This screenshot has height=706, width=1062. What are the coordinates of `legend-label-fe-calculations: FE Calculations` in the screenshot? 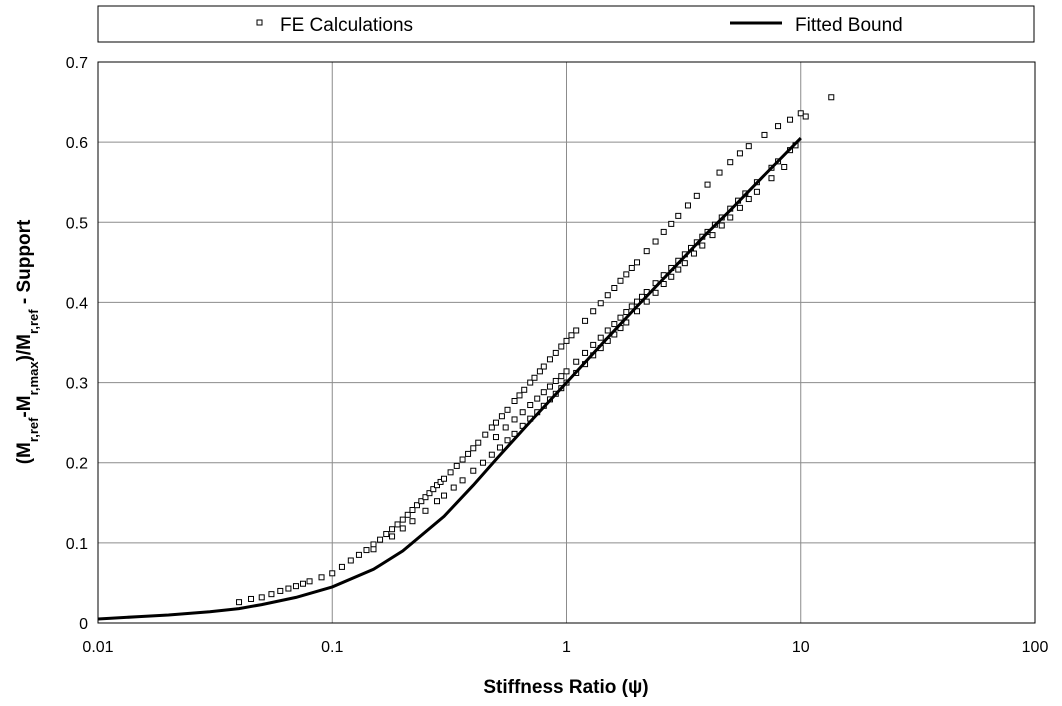 It's located at (346, 25).